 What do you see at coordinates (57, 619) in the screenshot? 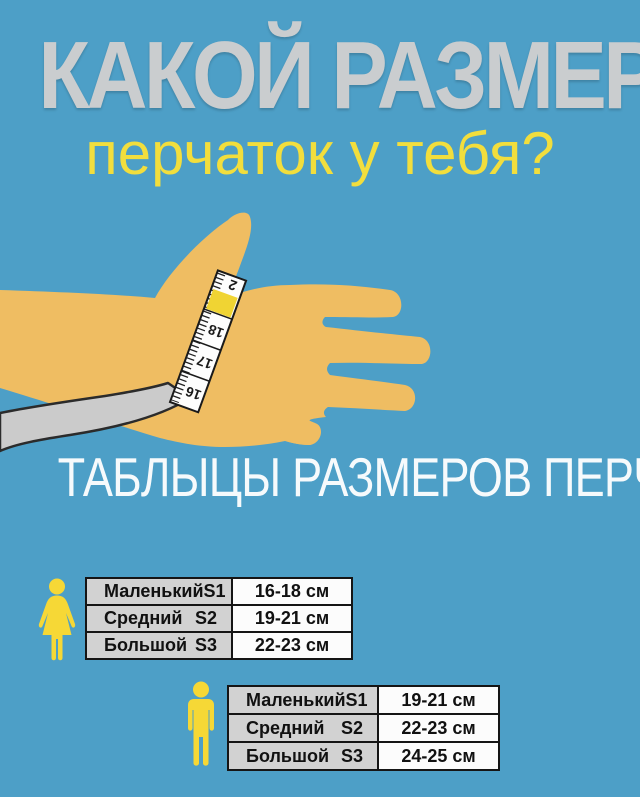
I see `woman-icon` at bounding box center [57, 619].